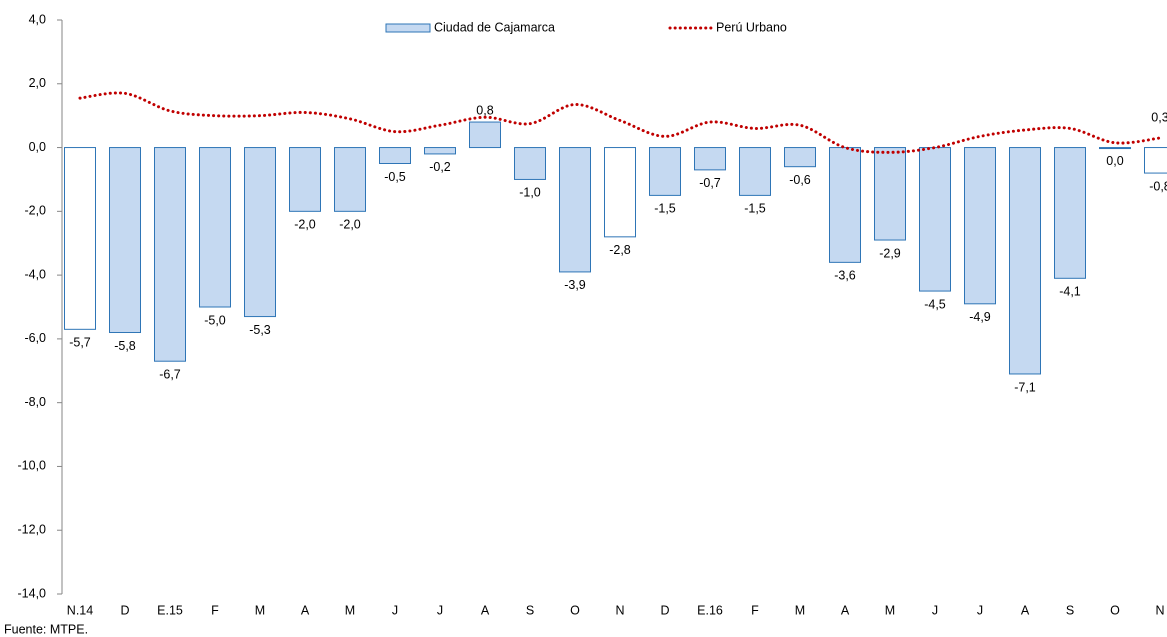 The height and width of the screenshot is (637, 1167). What do you see at coordinates (980, 317) in the screenshot?
I see `bar-value-label: -4,9` at bounding box center [980, 317].